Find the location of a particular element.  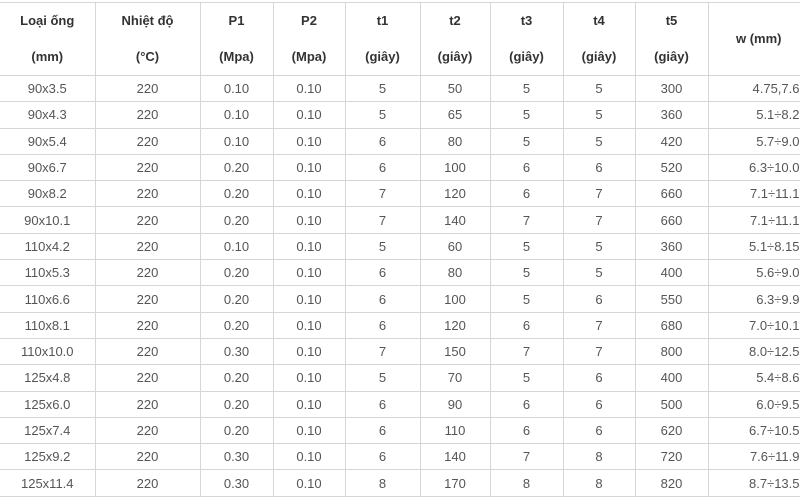

table-cell: 125x4.8 is located at coordinates (48, 378).